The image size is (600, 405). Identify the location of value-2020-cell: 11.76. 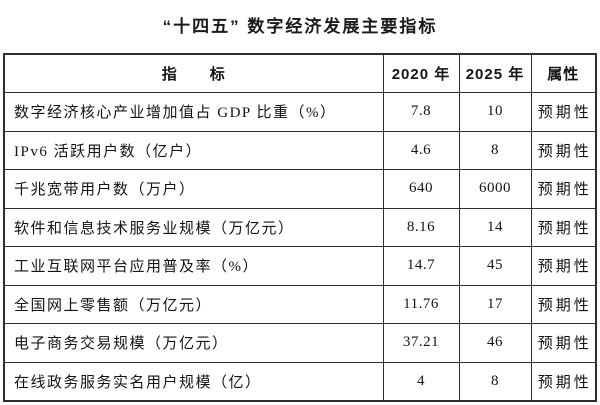
(421, 304).